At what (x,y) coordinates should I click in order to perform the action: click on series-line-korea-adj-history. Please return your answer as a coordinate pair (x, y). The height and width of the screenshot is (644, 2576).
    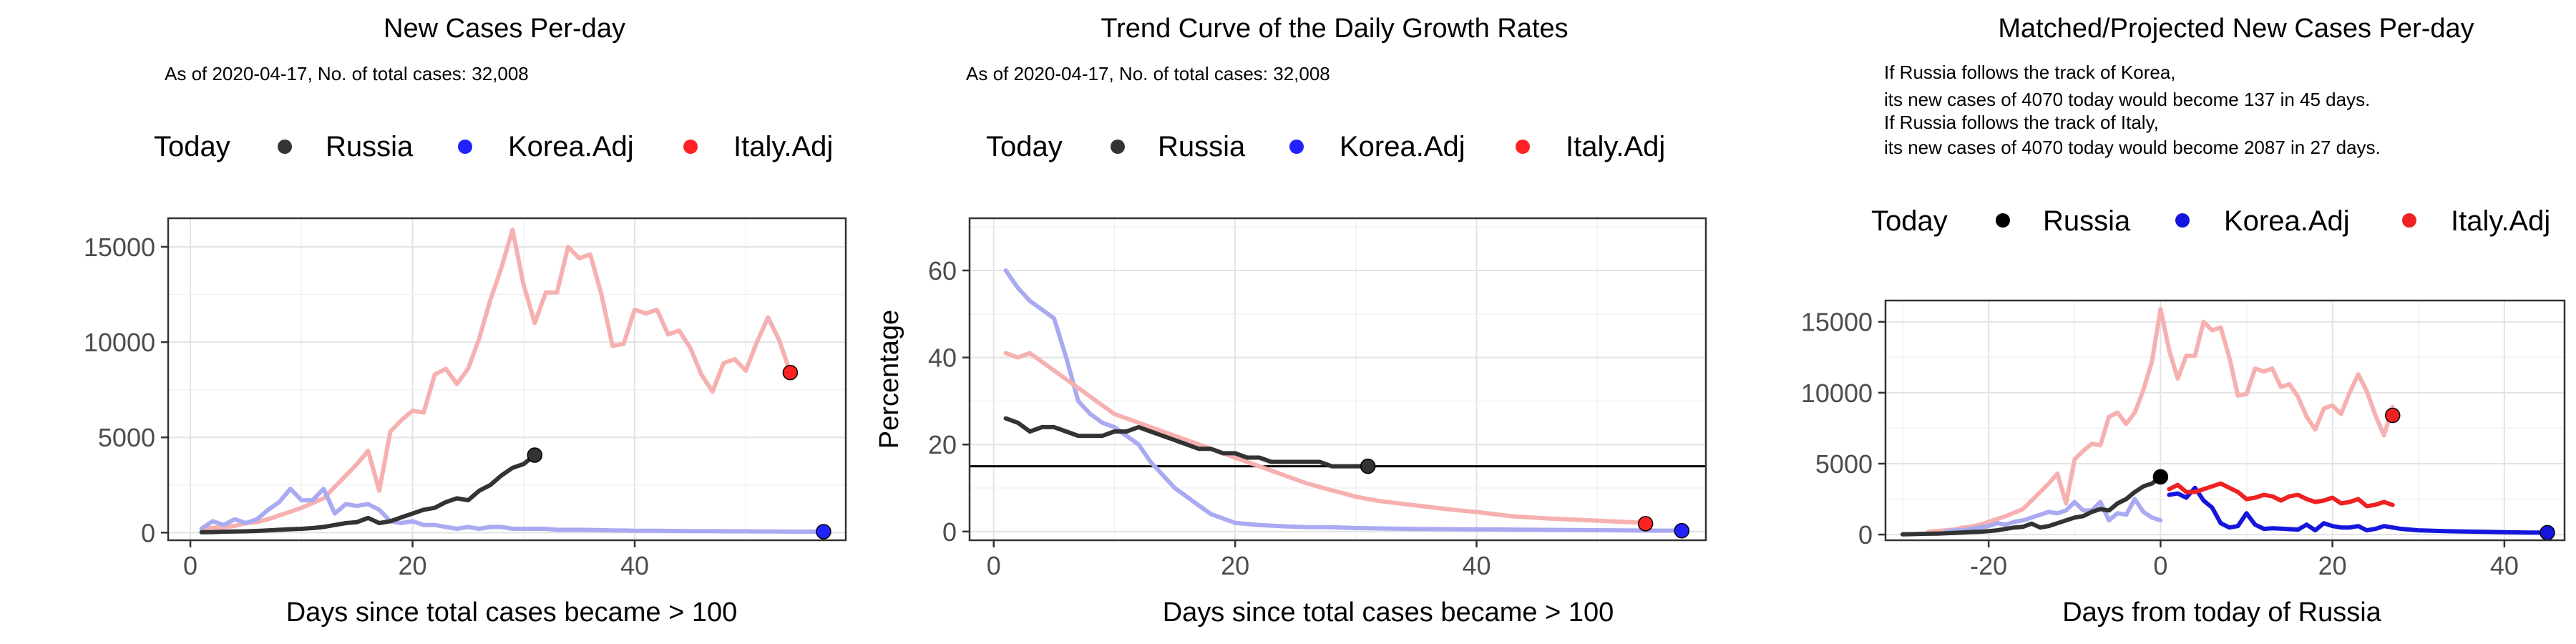
    Looking at the image, I should click on (2053, 516).